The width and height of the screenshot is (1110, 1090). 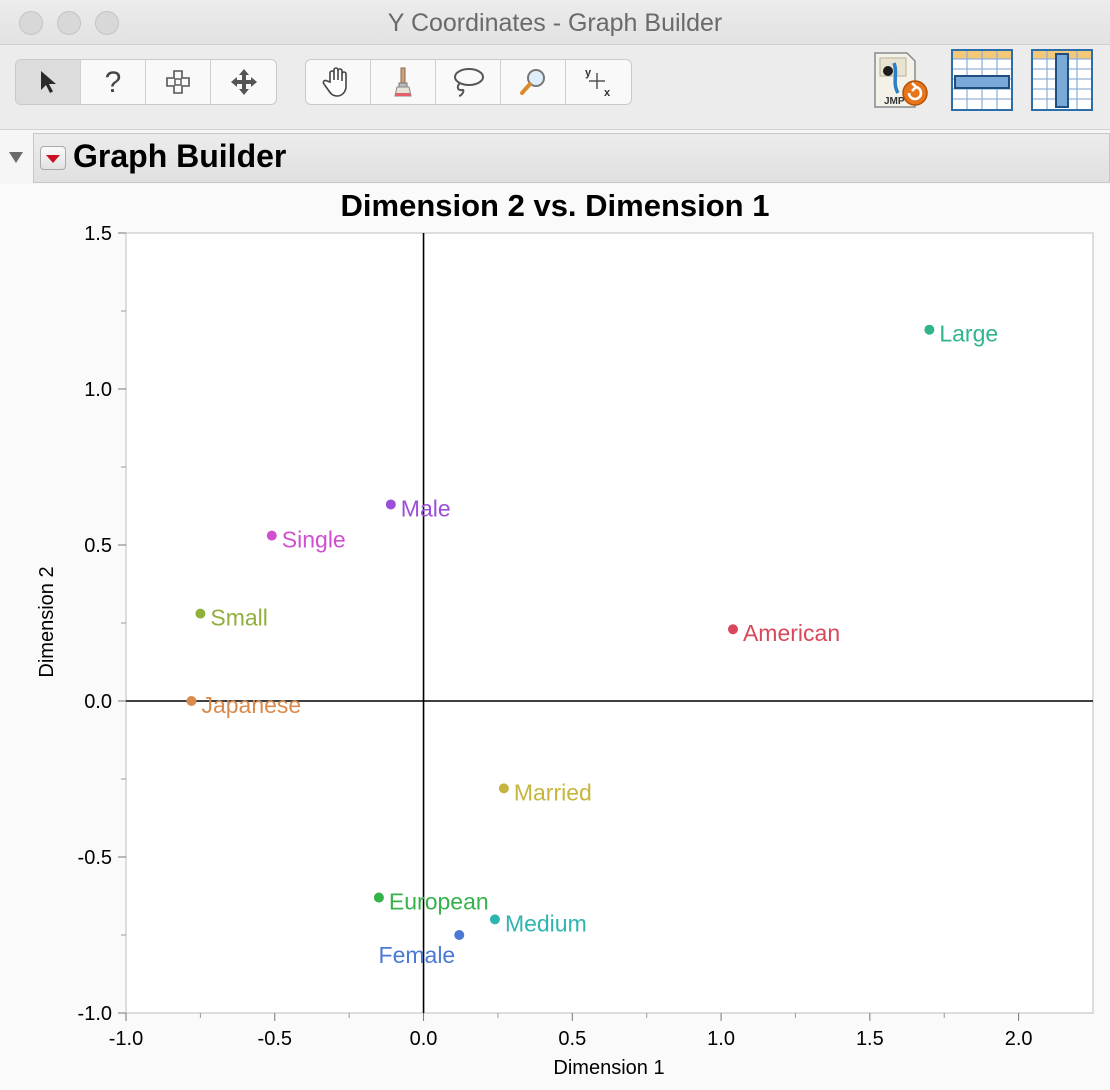 What do you see at coordinates (31, 23) in the screenshot?
I see `close-window-button` at bounding box center [31, 23].